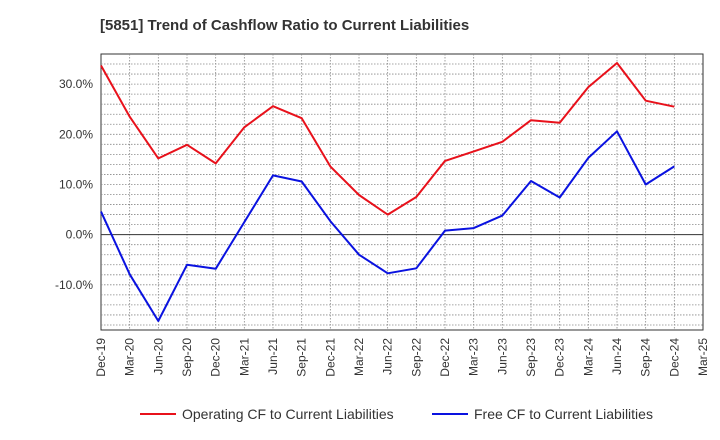 Image resolution: width=720 pixels, height=440 pixels. Describe the element at coordinates (216, 357) in the screenshot. I see `x-tick-label: Dec-20` at that location.